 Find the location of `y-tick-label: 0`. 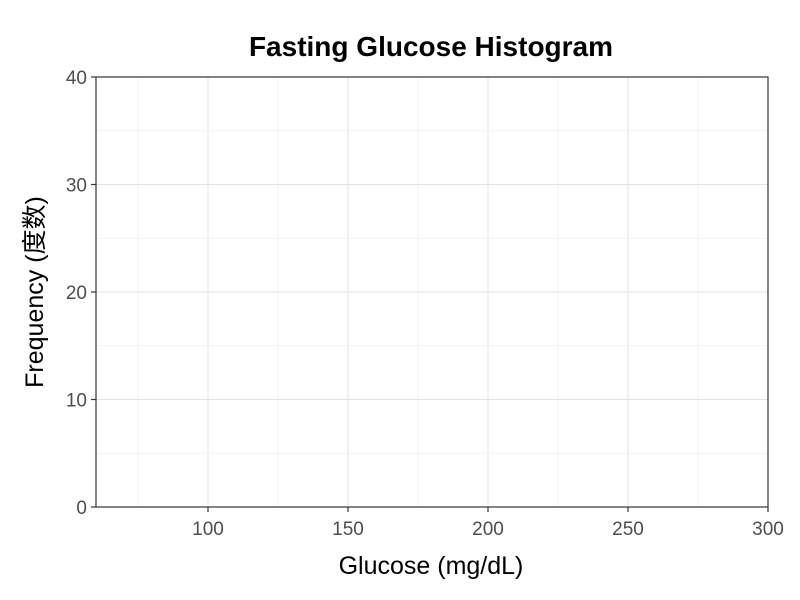

y-tick-label: 0 is located at coordinates (81, 508).